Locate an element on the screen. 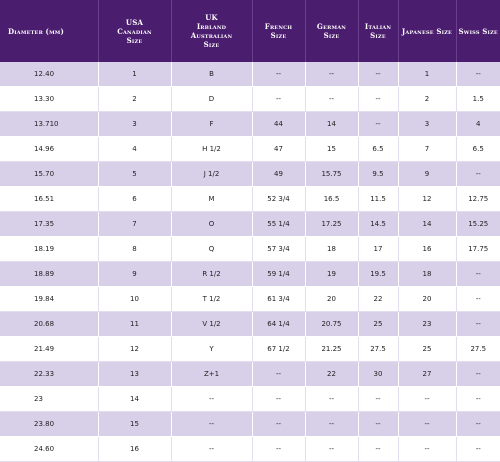 This screenshot has width=500, height=462. cell-uk-ireland-australian: O is located at coordinates (212, 224).